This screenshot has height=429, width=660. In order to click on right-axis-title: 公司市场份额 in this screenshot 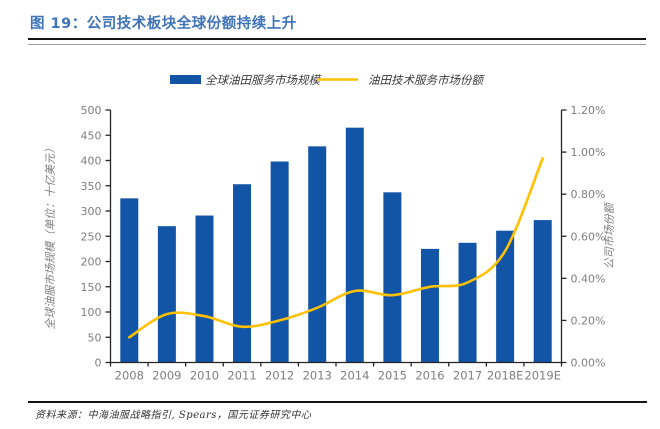, I will do `click(609, 235)`.